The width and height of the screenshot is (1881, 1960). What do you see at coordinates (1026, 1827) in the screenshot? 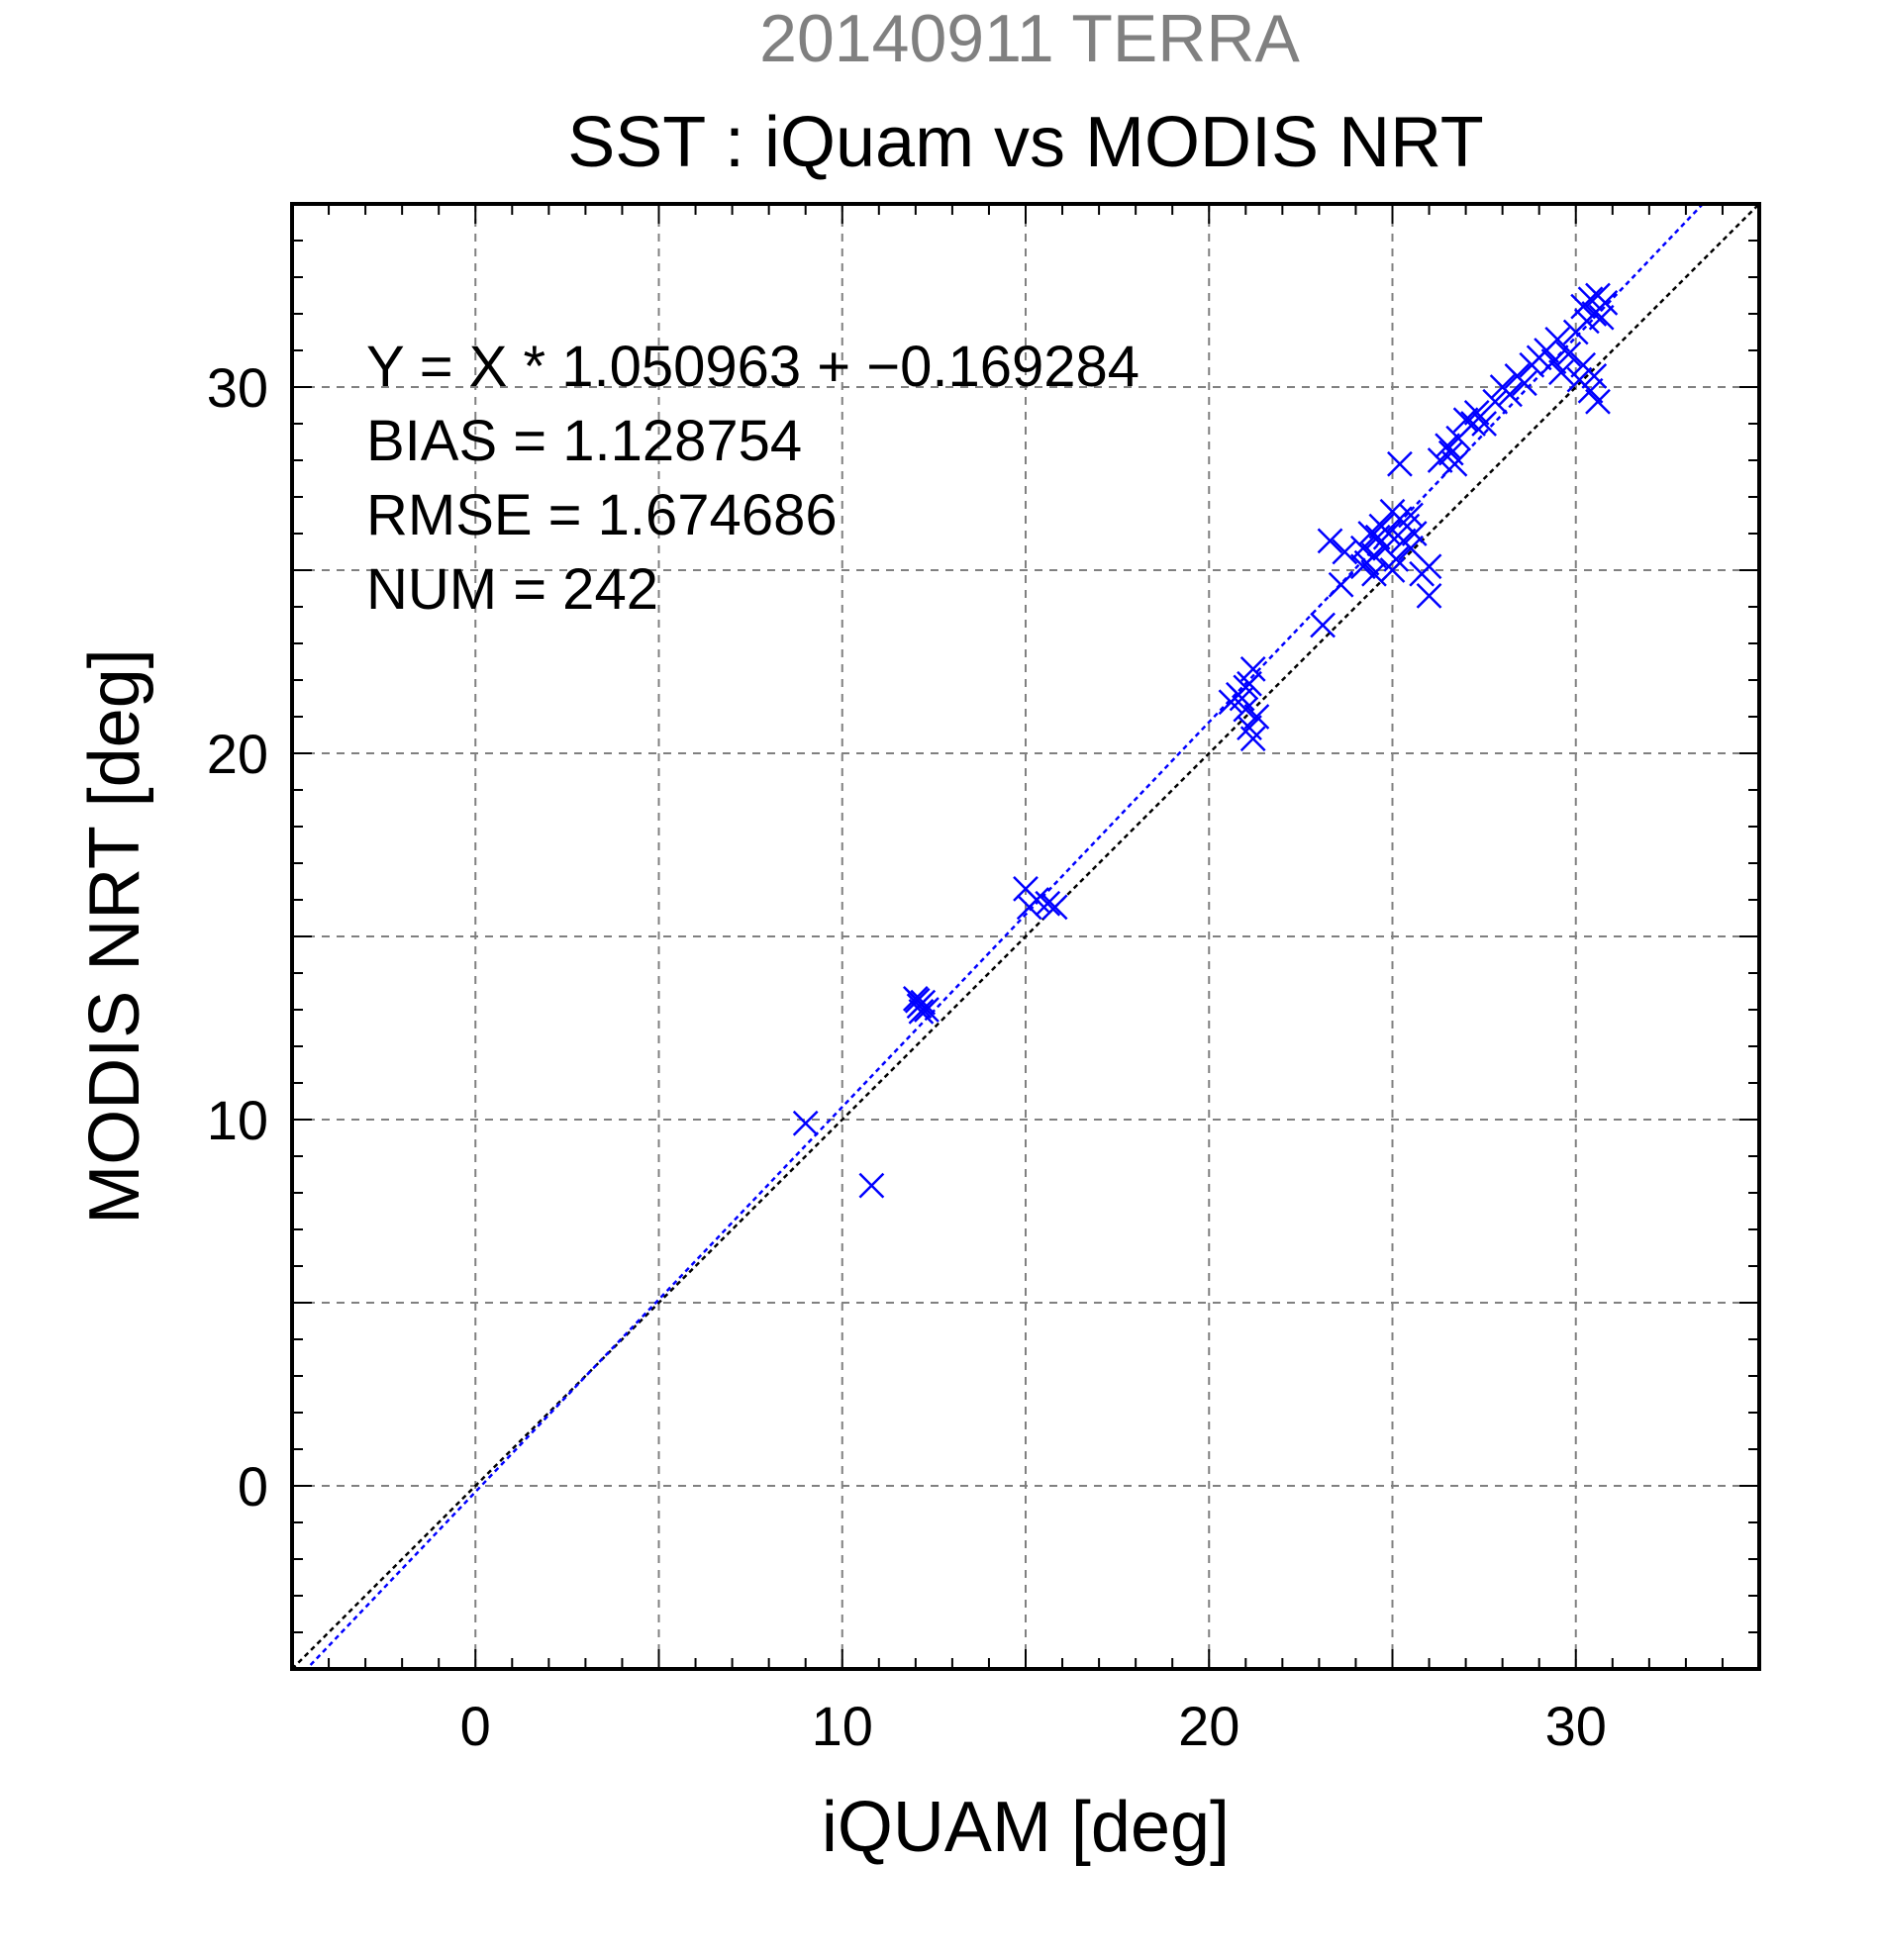
I see `x-axis-label: iQUAM [deg]` at bounding box center [1026, 1827].